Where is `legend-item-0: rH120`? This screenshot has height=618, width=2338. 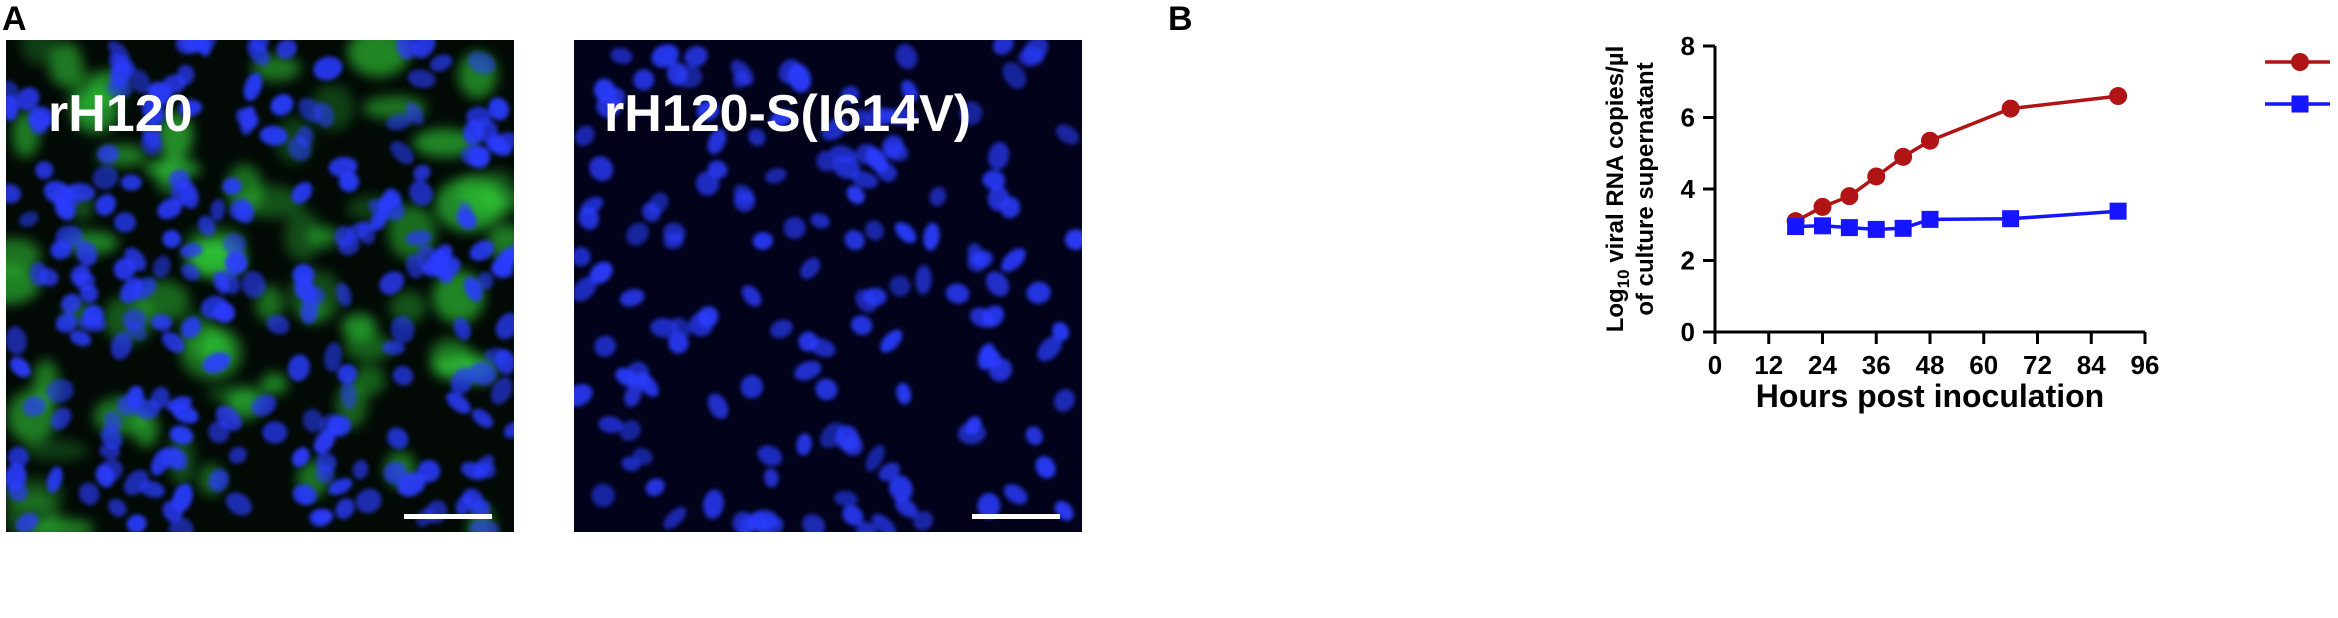
legend-item-0: rH120 is located at coordinates (2297, 62).